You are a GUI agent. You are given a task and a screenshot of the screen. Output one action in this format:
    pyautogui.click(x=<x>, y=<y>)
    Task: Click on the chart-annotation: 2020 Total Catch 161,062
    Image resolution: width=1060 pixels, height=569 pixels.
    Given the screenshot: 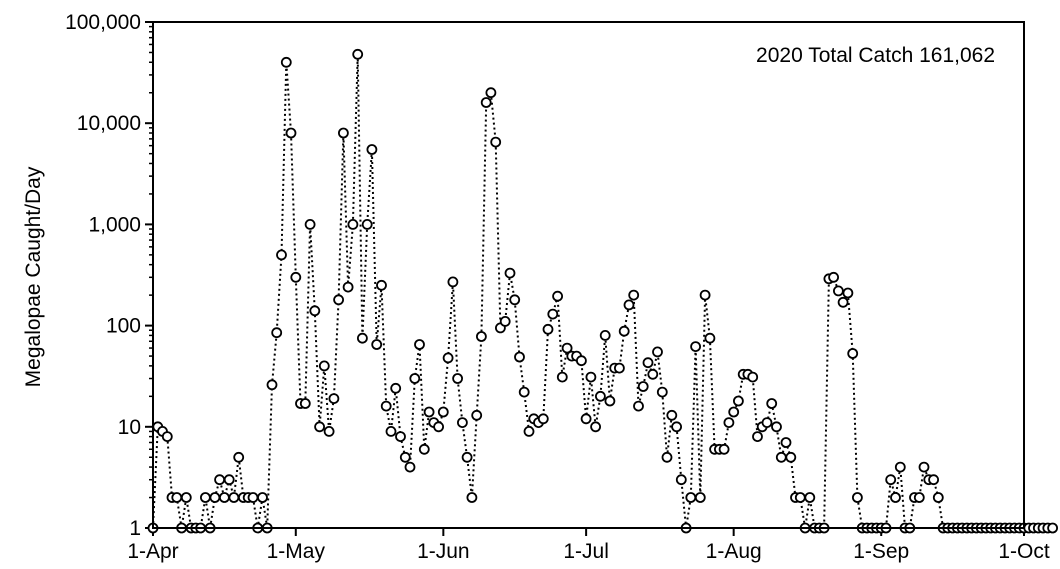 What is the action you would take?
    pyautogui.click(x=875, y=55)
    